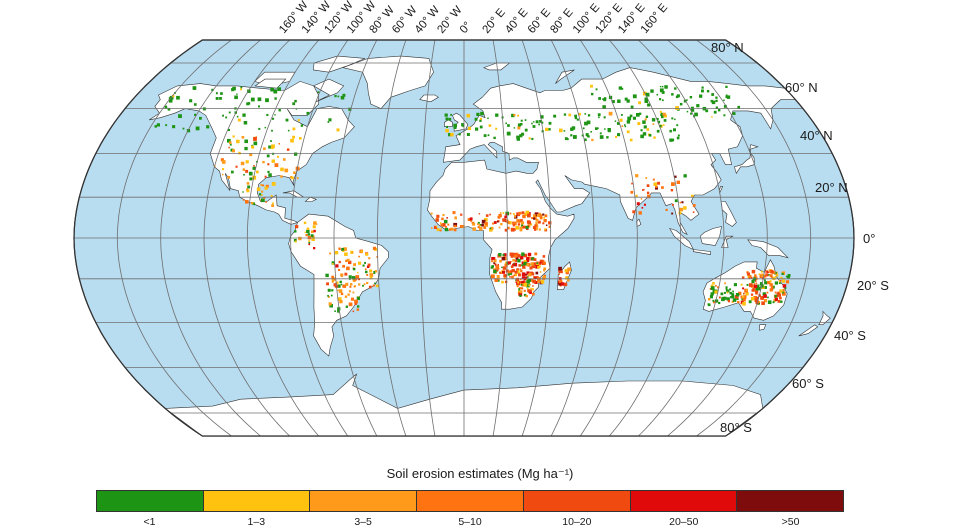  Describe the element at coordinates (684, 522) in the screenshot. I see `legend-label-20-50: 20–50` at that location.